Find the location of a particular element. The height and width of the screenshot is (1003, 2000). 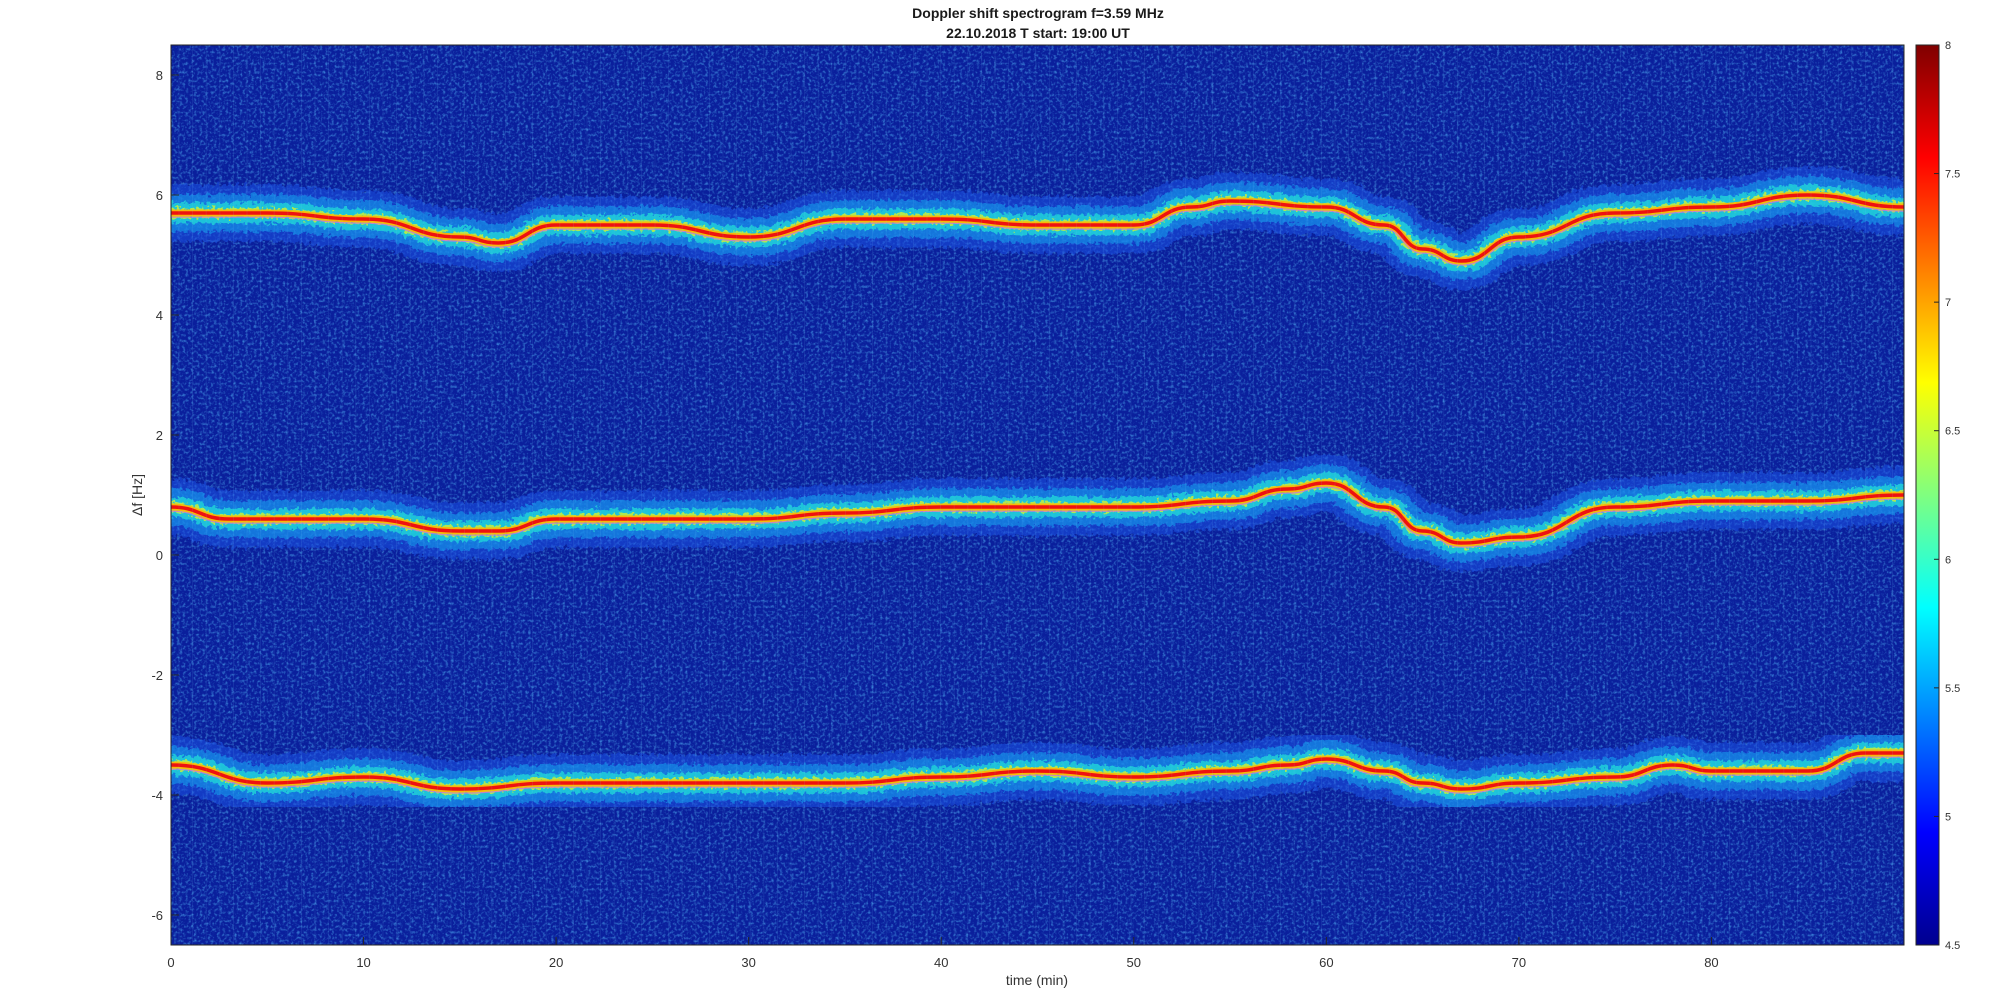

colorbar-tick-label: 8 is located at coordinates (1948, 46).